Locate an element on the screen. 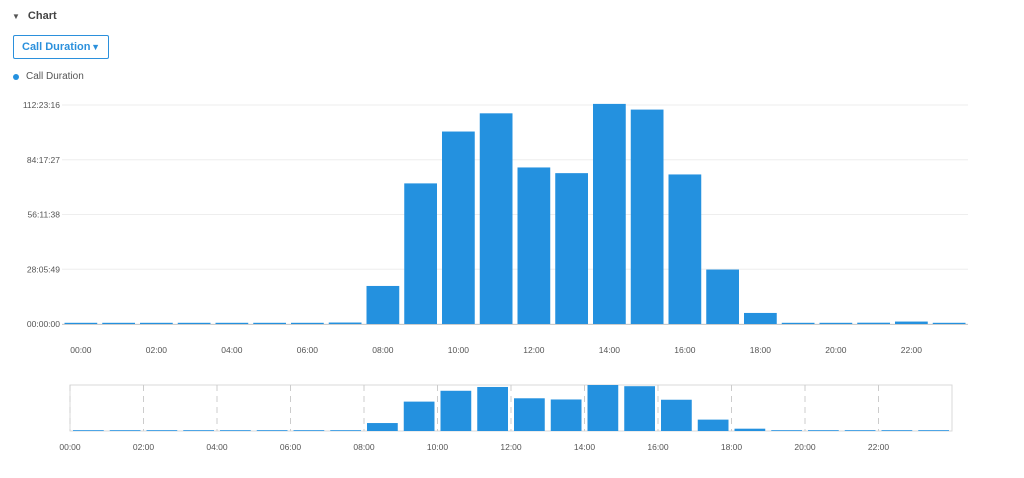  navigator-x-tick-label: 00:00 is located at coordinates (70, 447).